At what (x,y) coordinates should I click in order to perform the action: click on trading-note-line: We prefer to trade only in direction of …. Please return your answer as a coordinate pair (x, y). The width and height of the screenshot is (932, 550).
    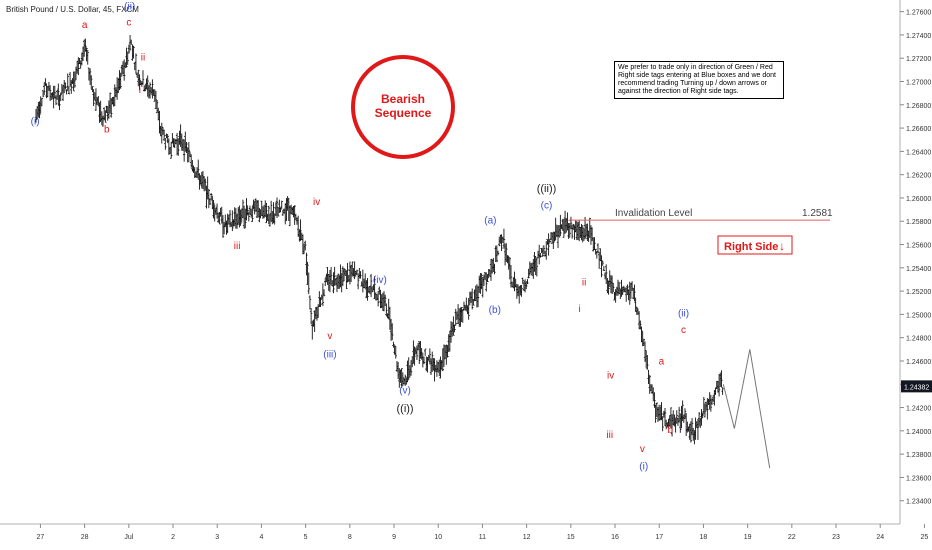
    Looking at the image, I should click on (695, 67).